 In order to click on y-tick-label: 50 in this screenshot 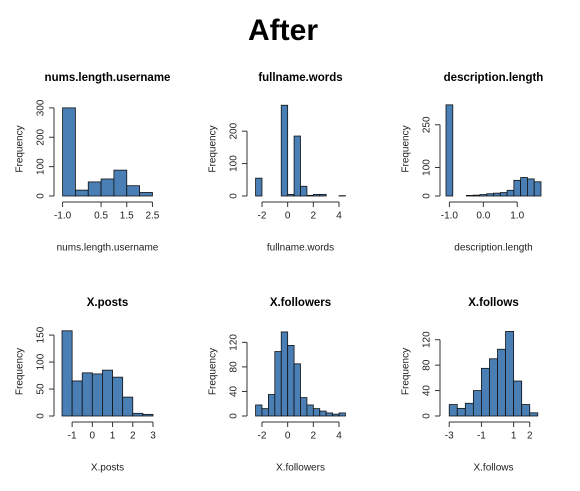, I will do `click(41, 389)`.